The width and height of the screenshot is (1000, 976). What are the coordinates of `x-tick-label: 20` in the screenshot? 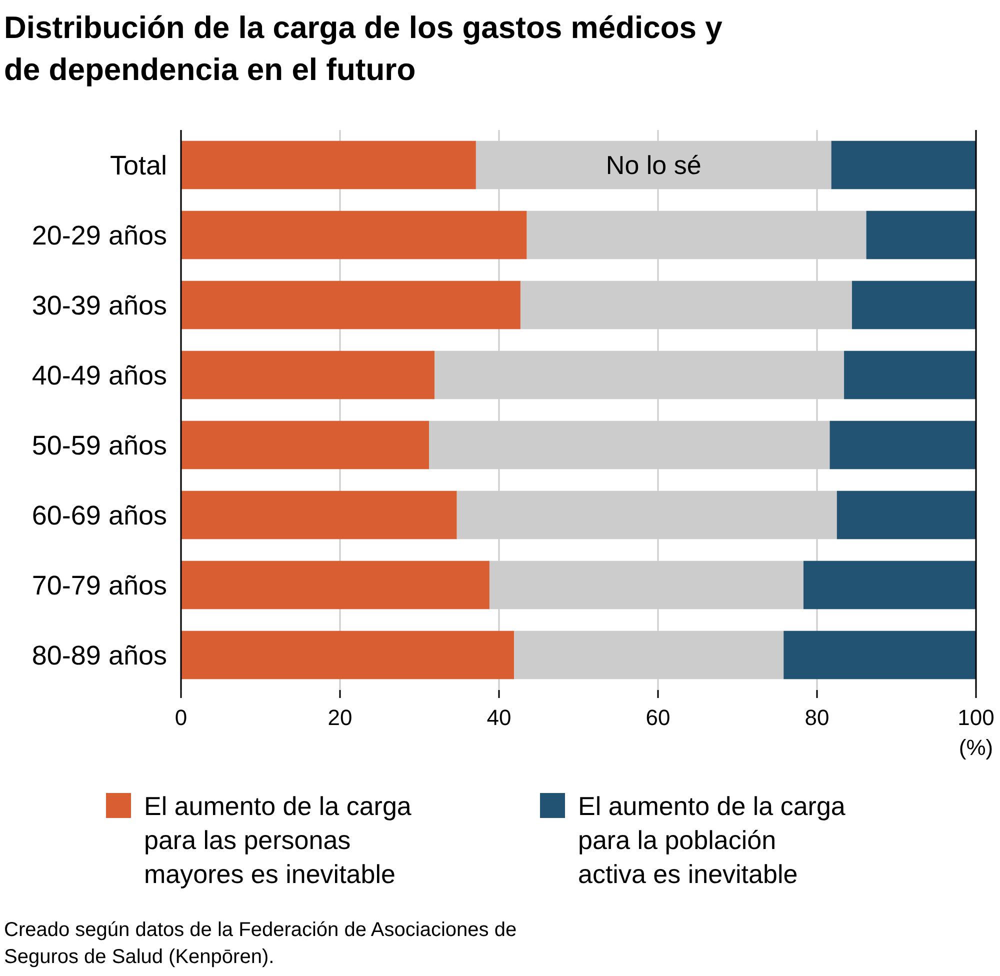 It's located at (340, 717).